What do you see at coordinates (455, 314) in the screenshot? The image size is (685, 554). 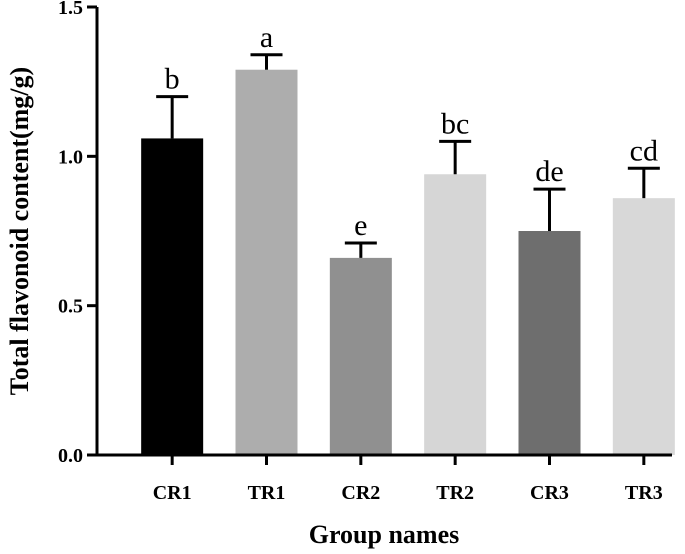 I see `bar-tr2` at bounding box center [455, 314].